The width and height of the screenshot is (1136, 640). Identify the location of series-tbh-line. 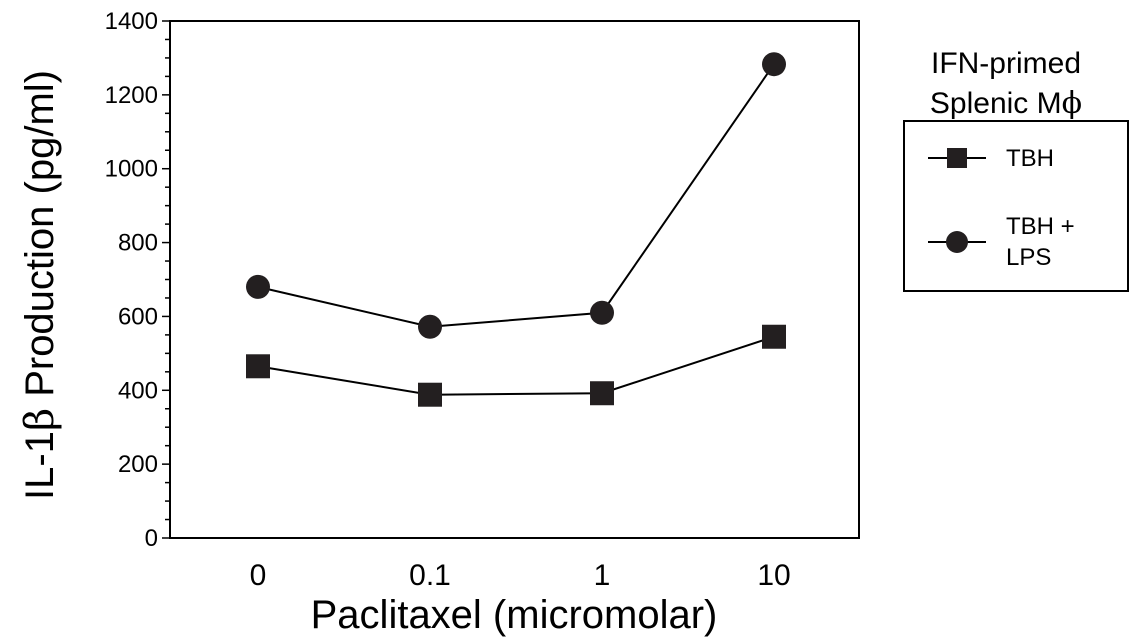
(516, 365).